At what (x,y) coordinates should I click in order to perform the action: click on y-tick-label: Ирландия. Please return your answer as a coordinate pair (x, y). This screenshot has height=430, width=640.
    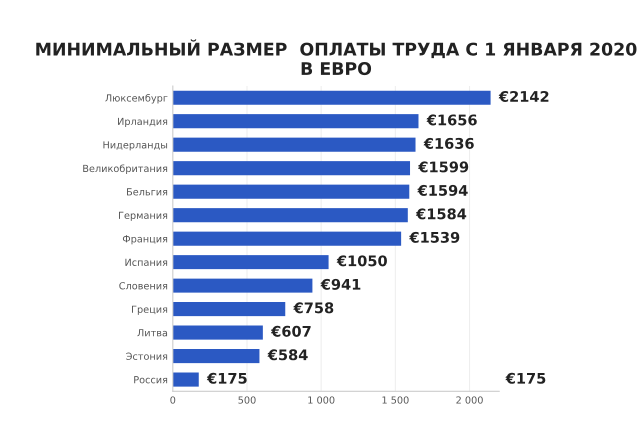
    Looking at the image, I should click on (143, 122).